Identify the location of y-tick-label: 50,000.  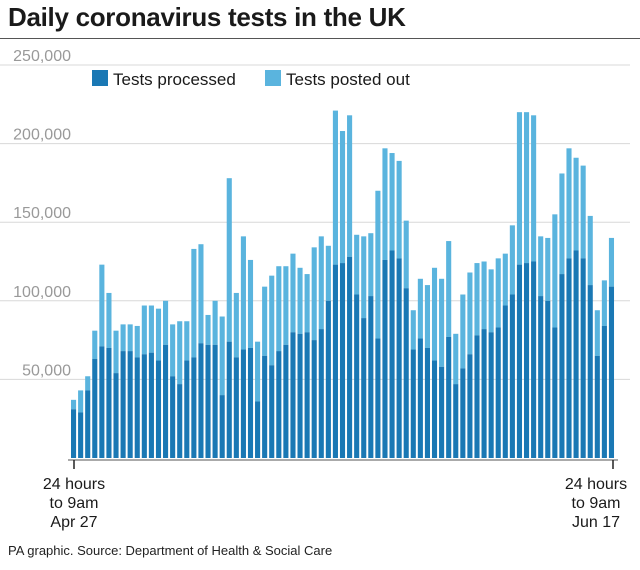
(46, 370).